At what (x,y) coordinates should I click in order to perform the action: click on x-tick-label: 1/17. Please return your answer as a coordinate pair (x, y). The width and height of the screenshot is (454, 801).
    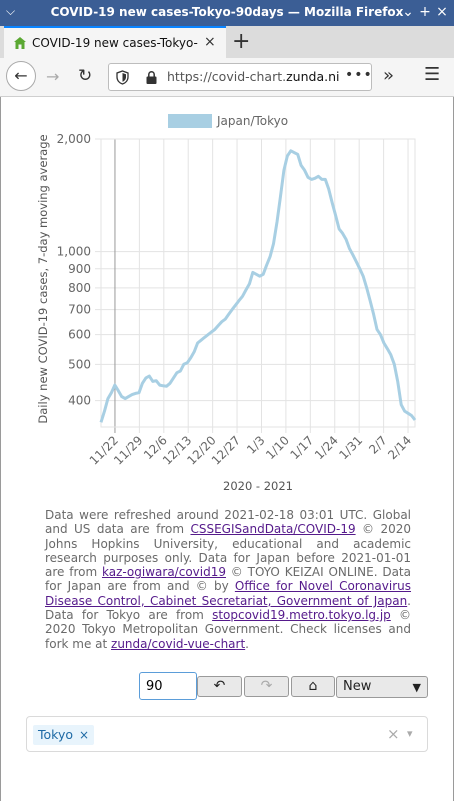
    Looking at the image, I should click on (301, 447).